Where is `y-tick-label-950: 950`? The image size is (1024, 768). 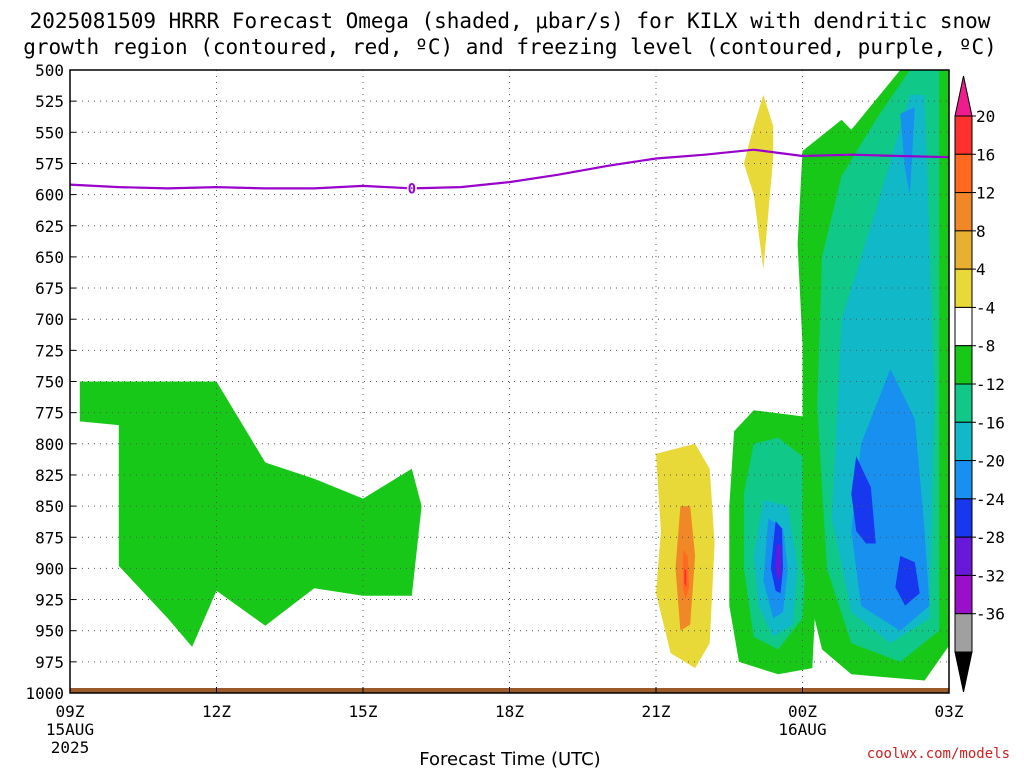
y-tick-label-950: 950 is located at coordinates (49, 631).